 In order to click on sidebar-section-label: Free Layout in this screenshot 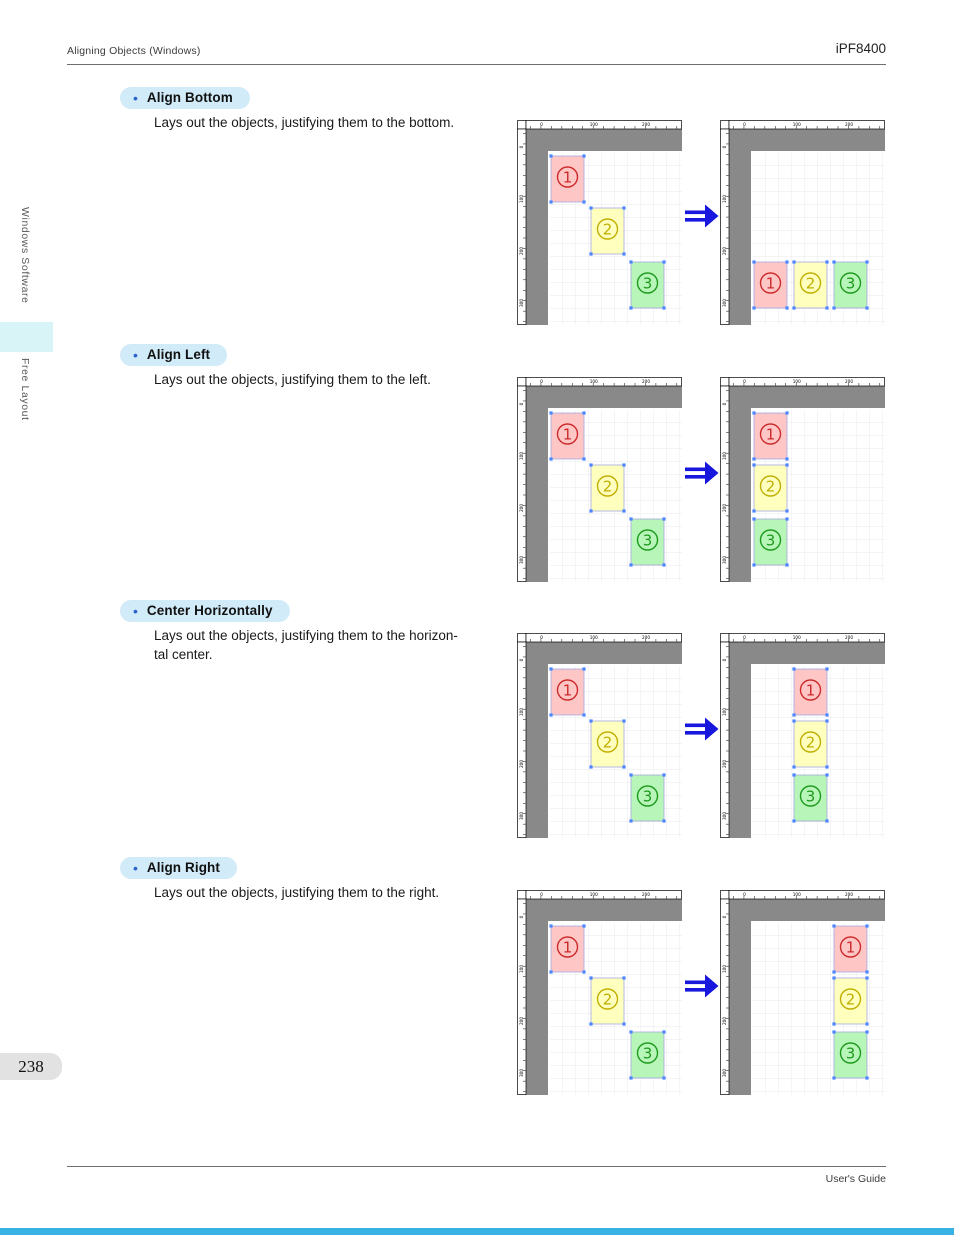, I will do `click(25, 389)`.